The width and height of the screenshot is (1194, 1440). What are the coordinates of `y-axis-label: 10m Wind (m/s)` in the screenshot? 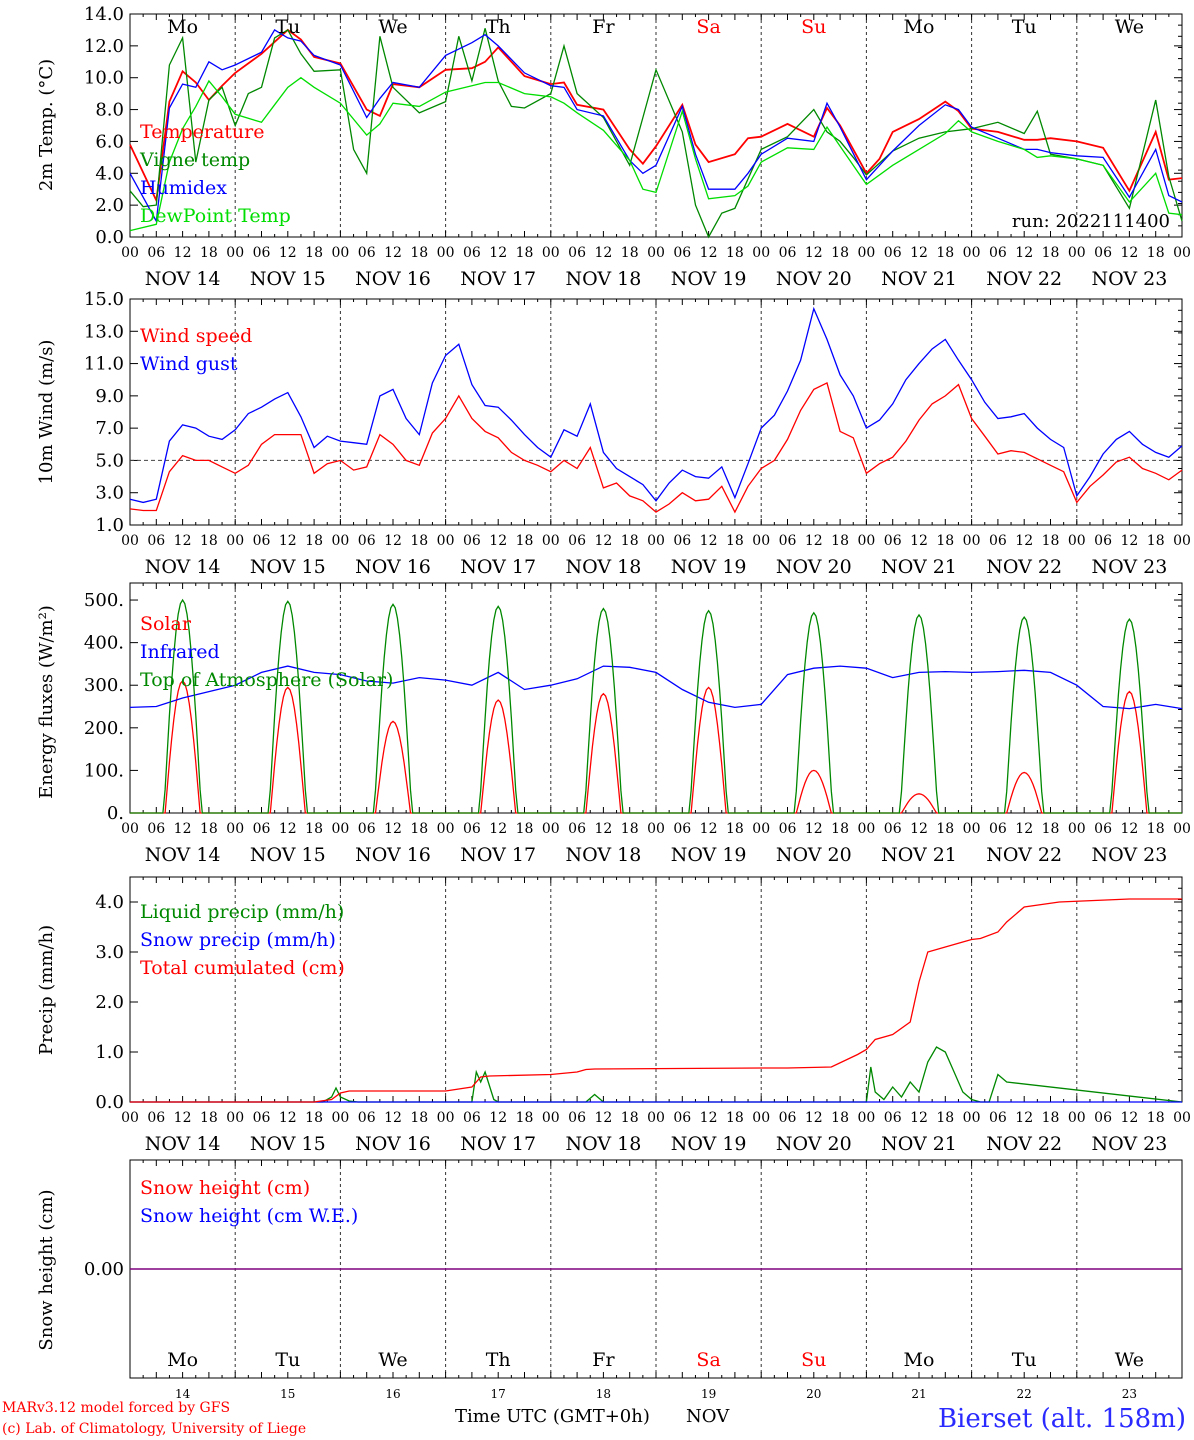 It's located at (46, 412).